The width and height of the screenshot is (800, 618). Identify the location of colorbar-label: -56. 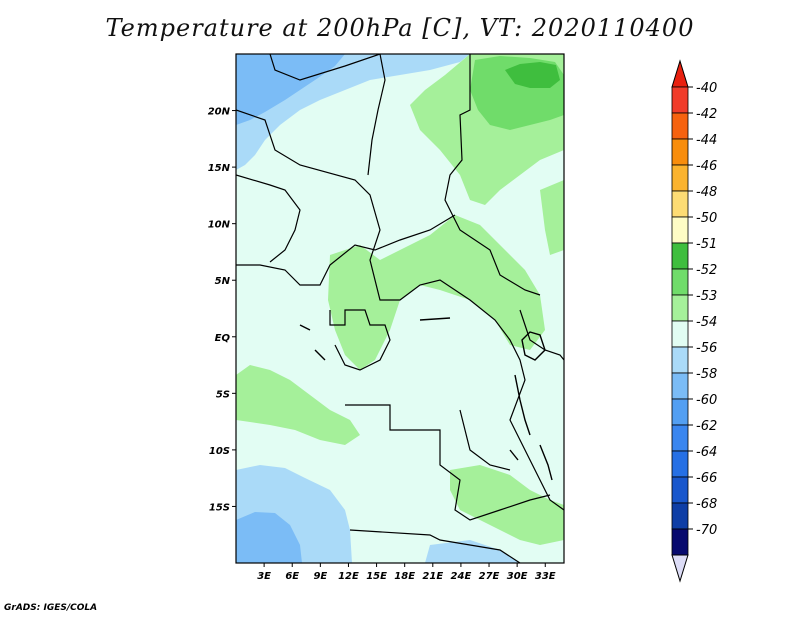
(706, 348).